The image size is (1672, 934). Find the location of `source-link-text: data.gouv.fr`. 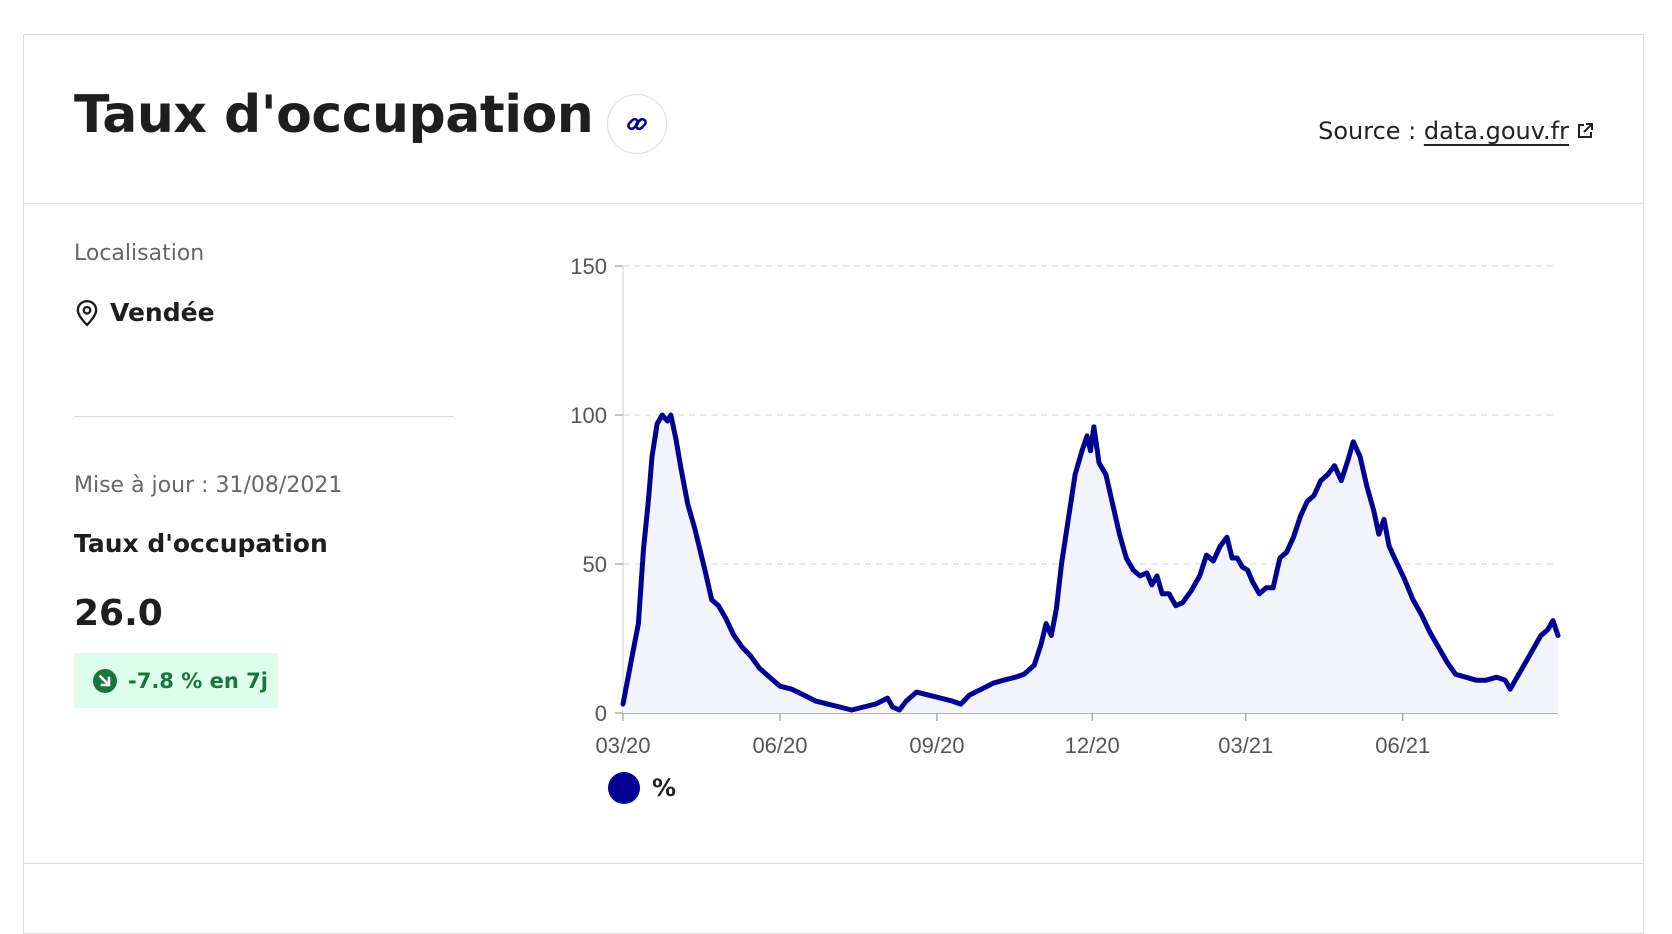

source-link-text: data.gouv.fr is located at coordinates (1496, 131).